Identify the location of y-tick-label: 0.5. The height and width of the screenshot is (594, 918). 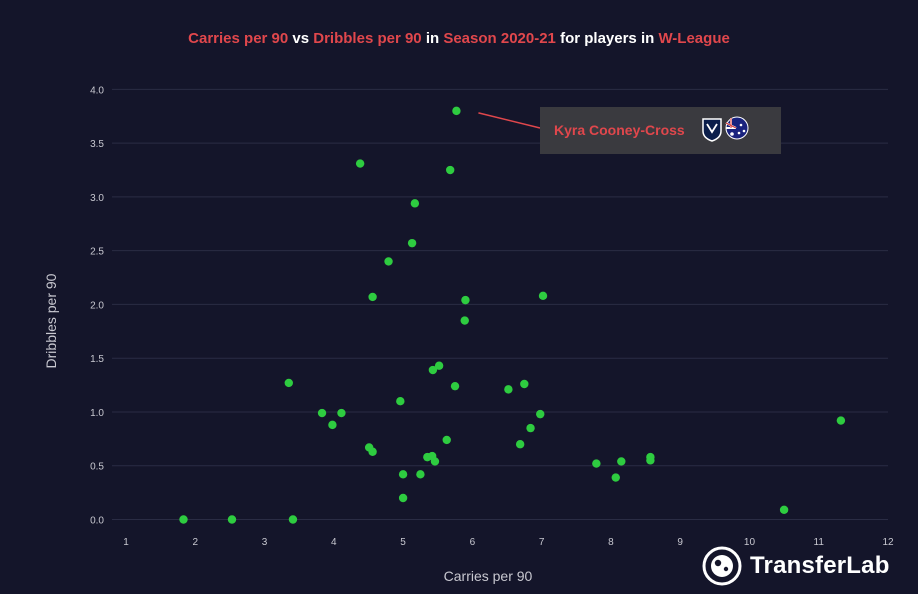
(97, 467).